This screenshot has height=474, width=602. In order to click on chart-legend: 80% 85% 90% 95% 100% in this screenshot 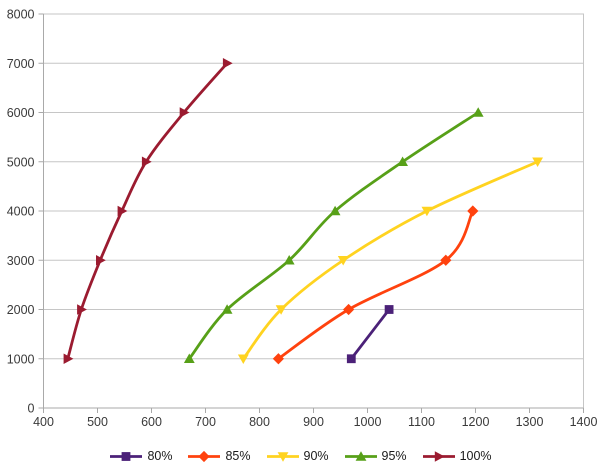, I will do `click(301, 456)`.